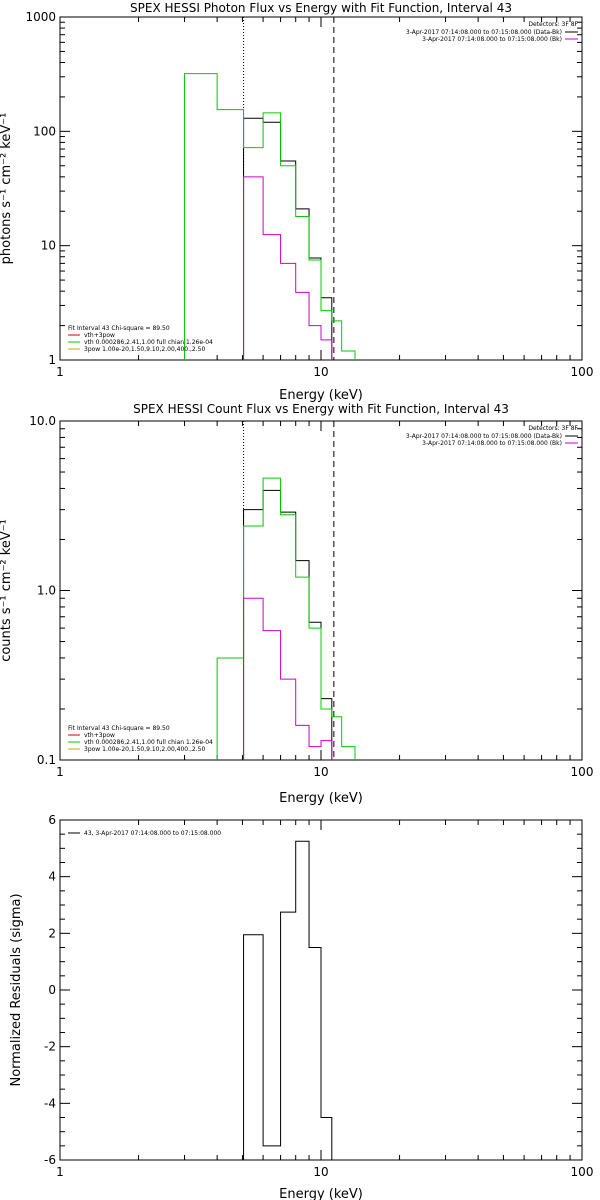 The width and height of the screenshot is (600, 1200). I want to click on y-tick-label: -6, so click(50, 1160).